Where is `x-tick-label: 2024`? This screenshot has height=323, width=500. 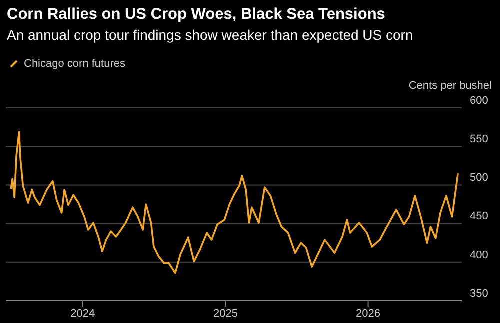 x-tick-label: 2024 is located at coordinates (83, 314).